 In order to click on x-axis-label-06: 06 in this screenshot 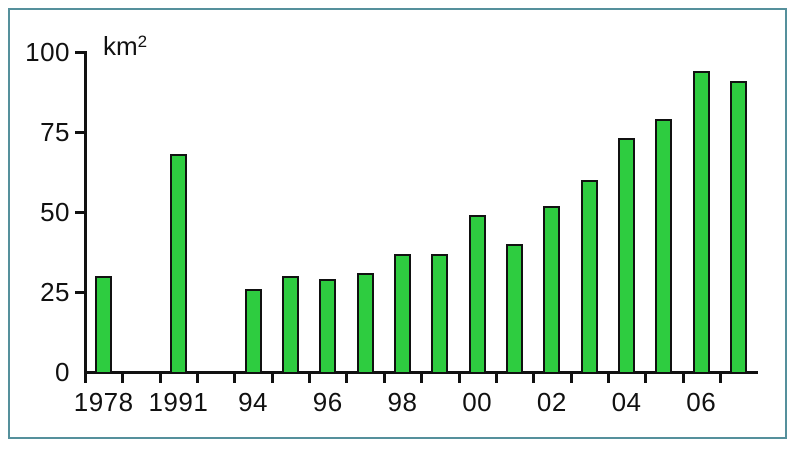, I will do `click(701, 402)`.